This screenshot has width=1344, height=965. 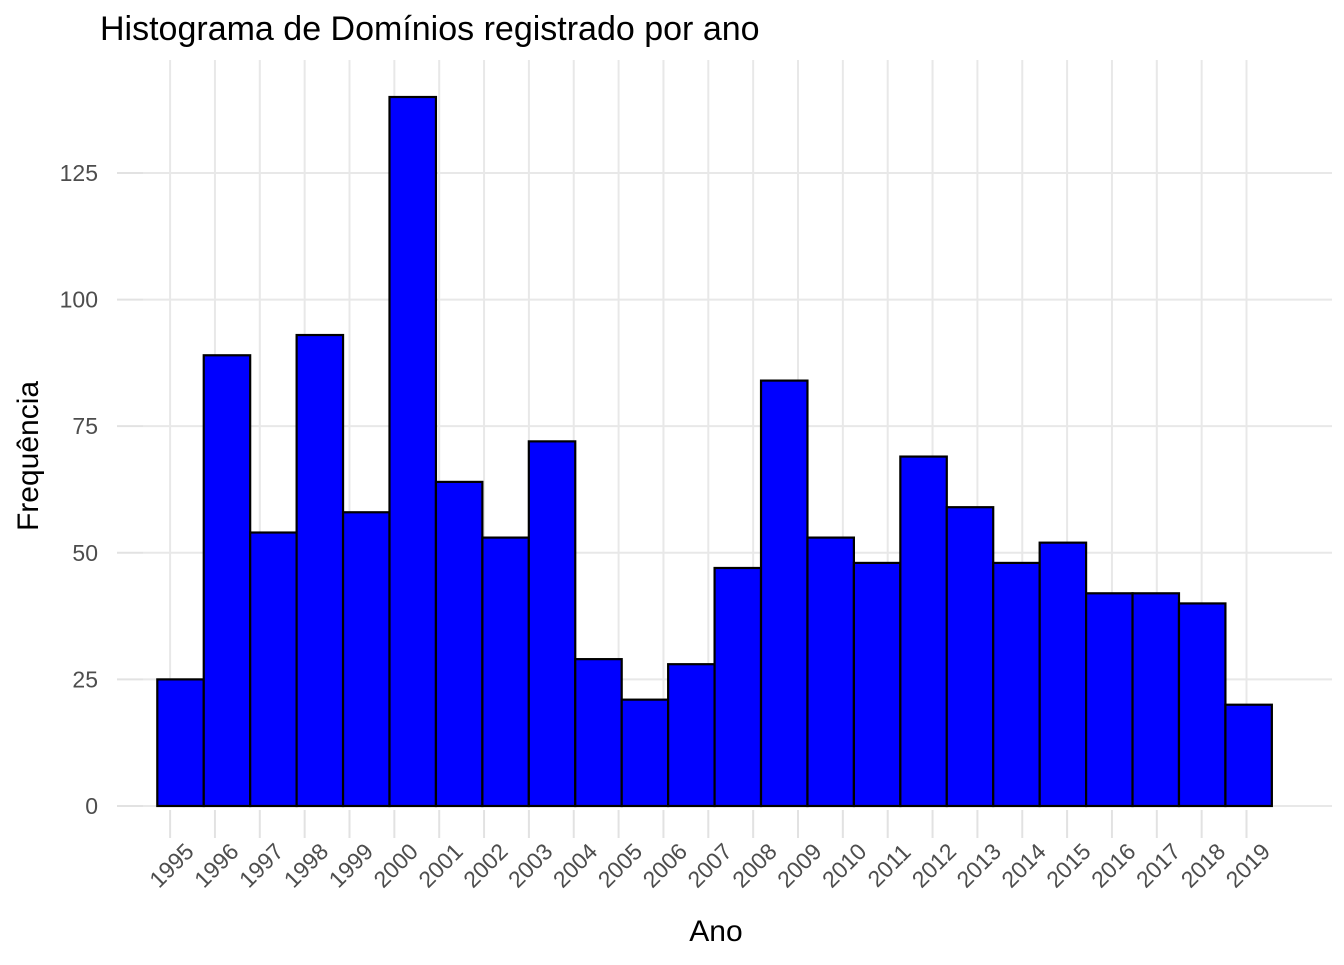 What do you see at coordinates (28, 456) in the screenshot?
I see `y-axis-title: Frequência` at bounding box center [28, 456].